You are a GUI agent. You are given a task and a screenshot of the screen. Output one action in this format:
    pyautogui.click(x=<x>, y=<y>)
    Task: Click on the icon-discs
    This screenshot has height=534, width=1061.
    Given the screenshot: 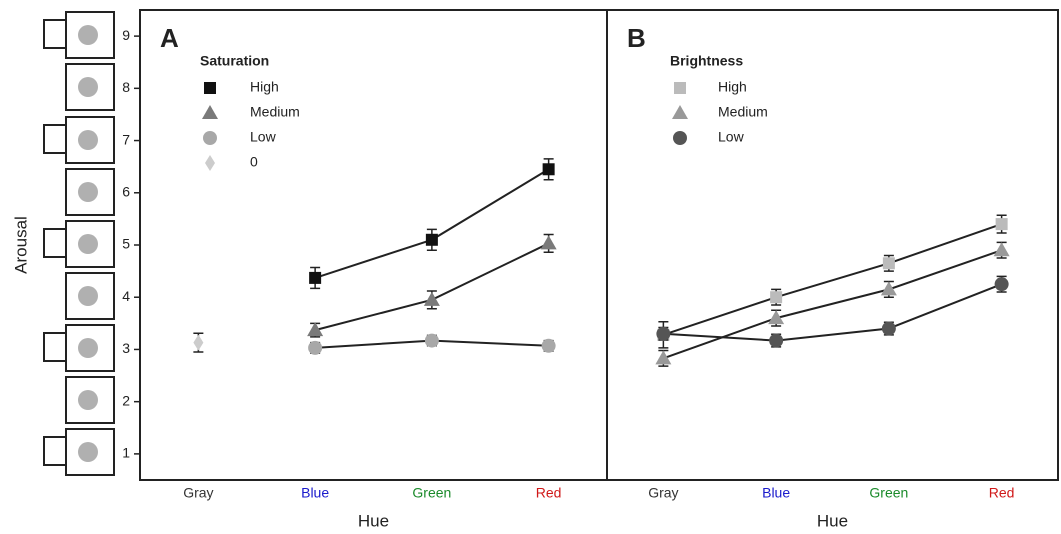 What is the action you would take?
    pyautogui.click(x=88, y=243)
    